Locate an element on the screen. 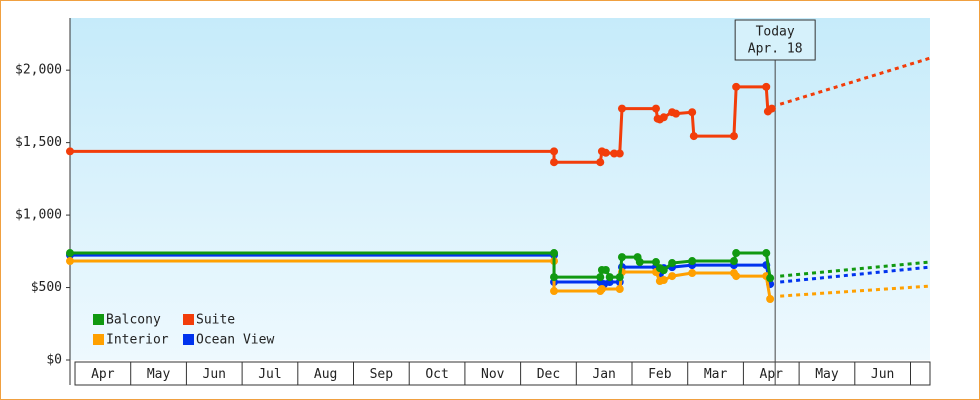 The width and height of the screenshot is (980, 400). x-tick-label: Sep is located at coordinates (382, 374).